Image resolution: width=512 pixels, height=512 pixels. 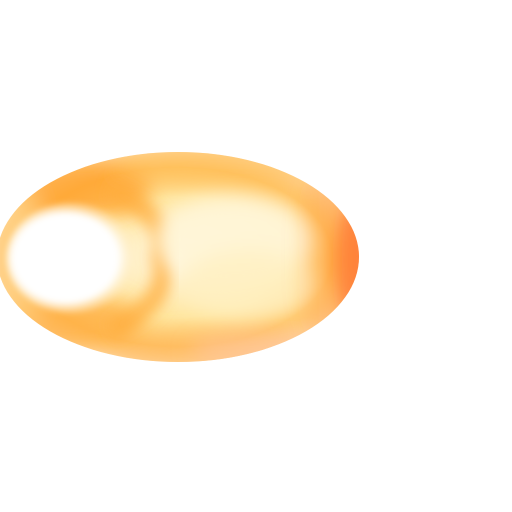 I want to click on right-edge-glow, so click(x=324, y=257).